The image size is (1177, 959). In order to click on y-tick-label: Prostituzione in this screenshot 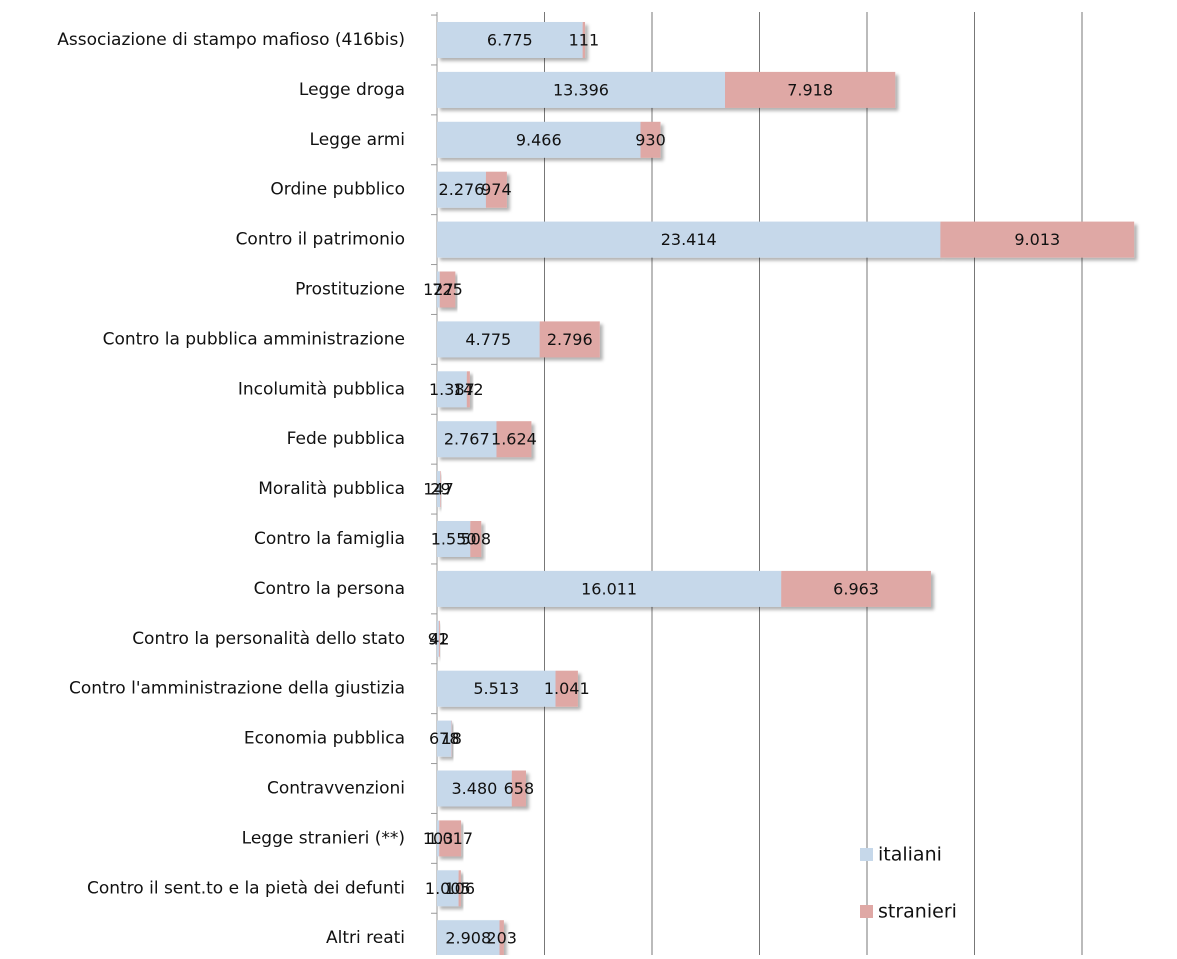, I will do `click(350, 290)`.